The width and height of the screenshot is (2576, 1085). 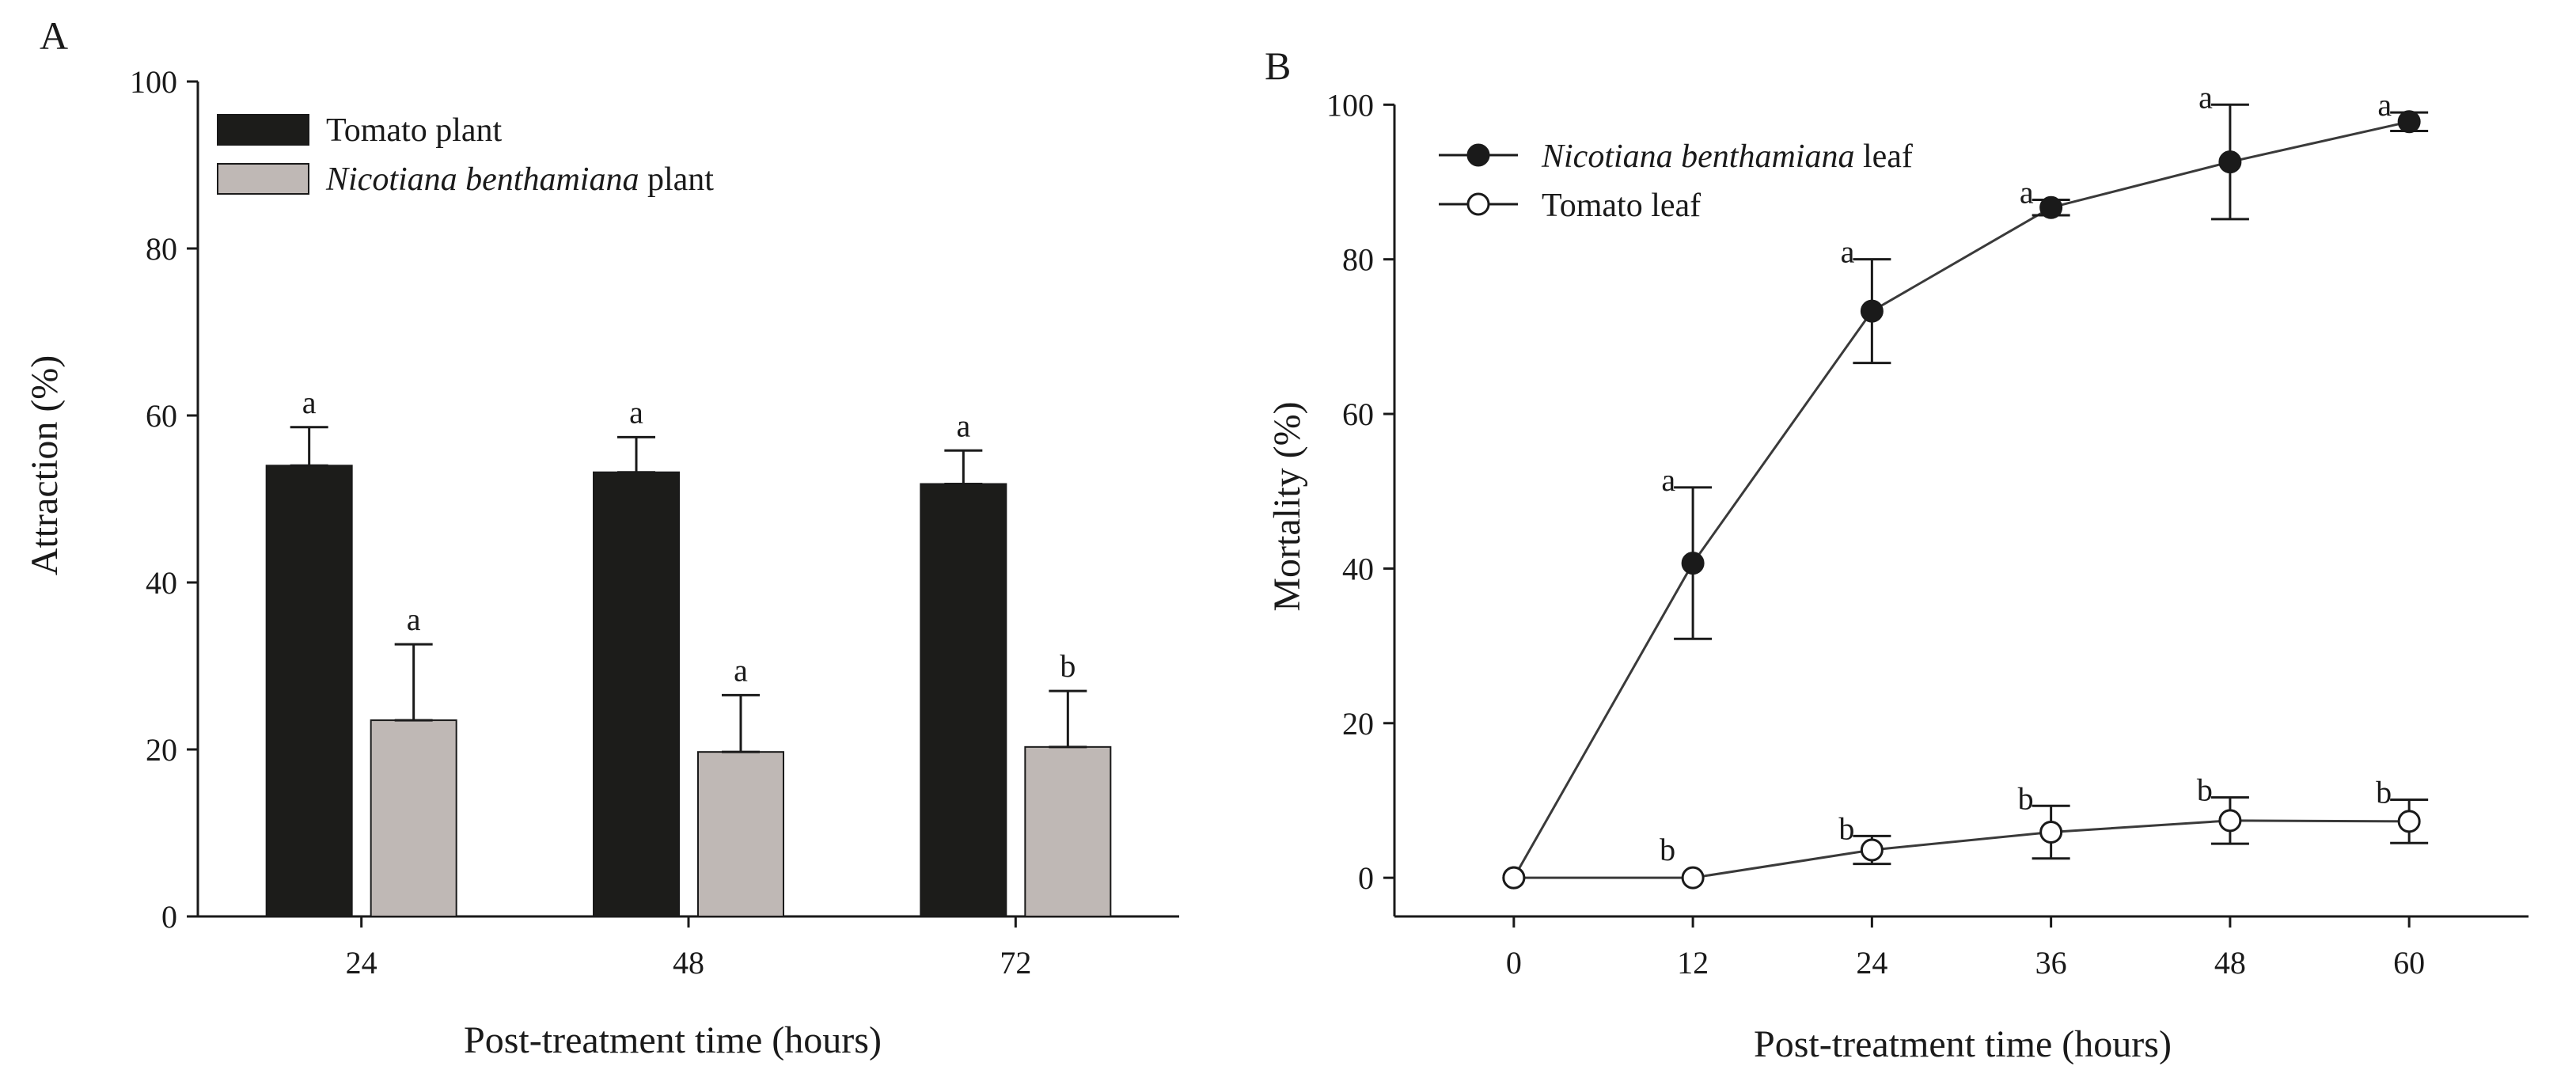 I want to click on panel-b-y-tick-label: 100, so click(x=1350, y=105).